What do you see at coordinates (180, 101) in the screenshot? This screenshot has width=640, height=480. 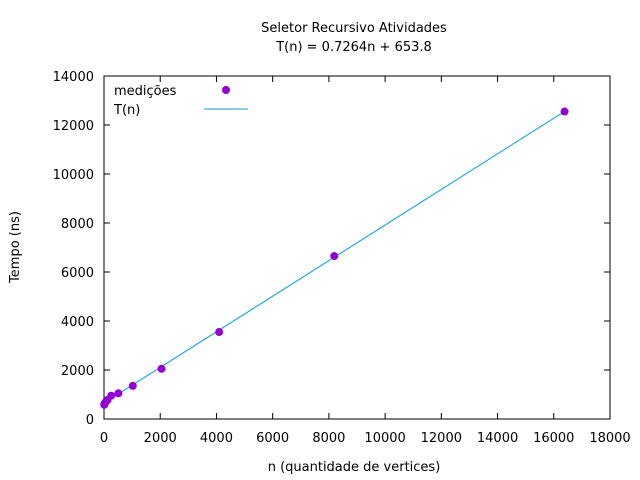 I see `legend: medições T(n)` at bounding box center [180, 101].